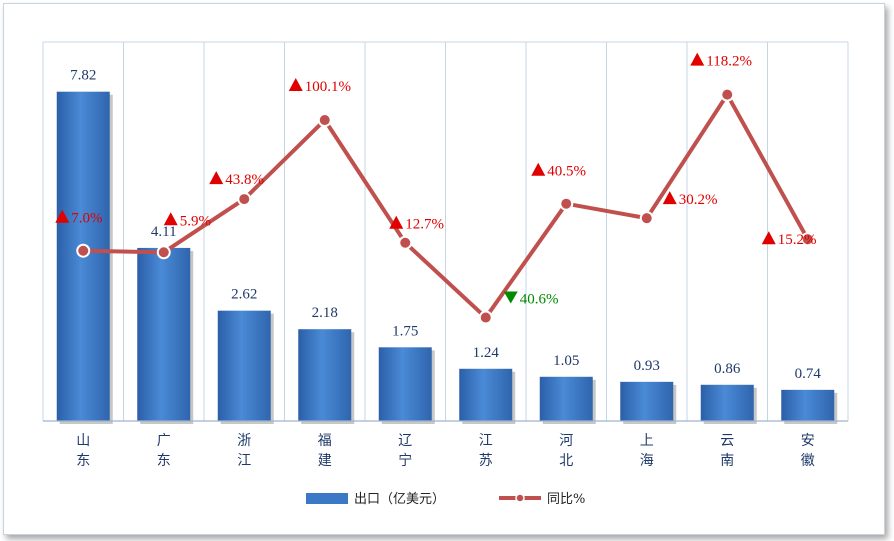  Describe the element at coordinates (83, 76) in the screenshot. I see `bar-value-label: 7.82` at that location.